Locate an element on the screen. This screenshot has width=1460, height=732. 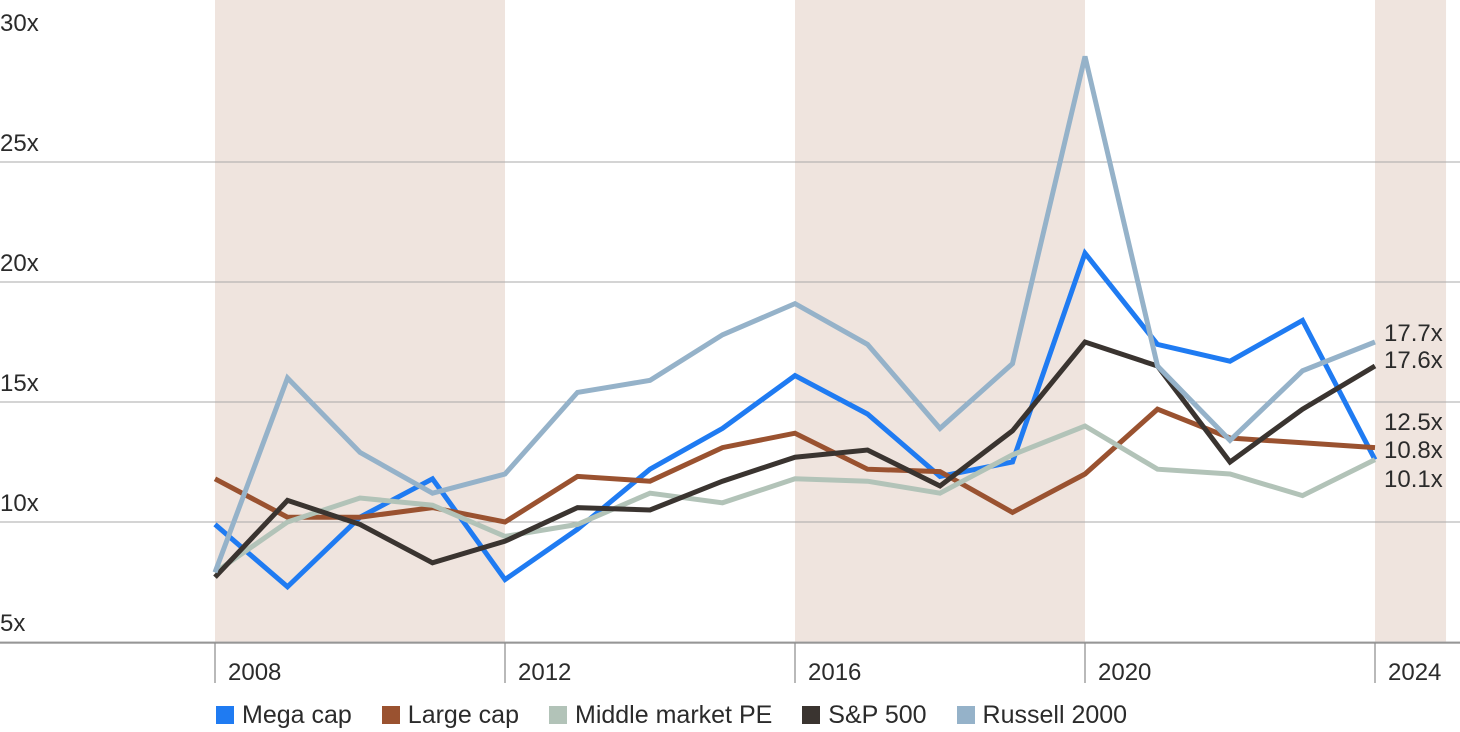
end-value-label: 17.6x is located at coordinates (1413, 360).